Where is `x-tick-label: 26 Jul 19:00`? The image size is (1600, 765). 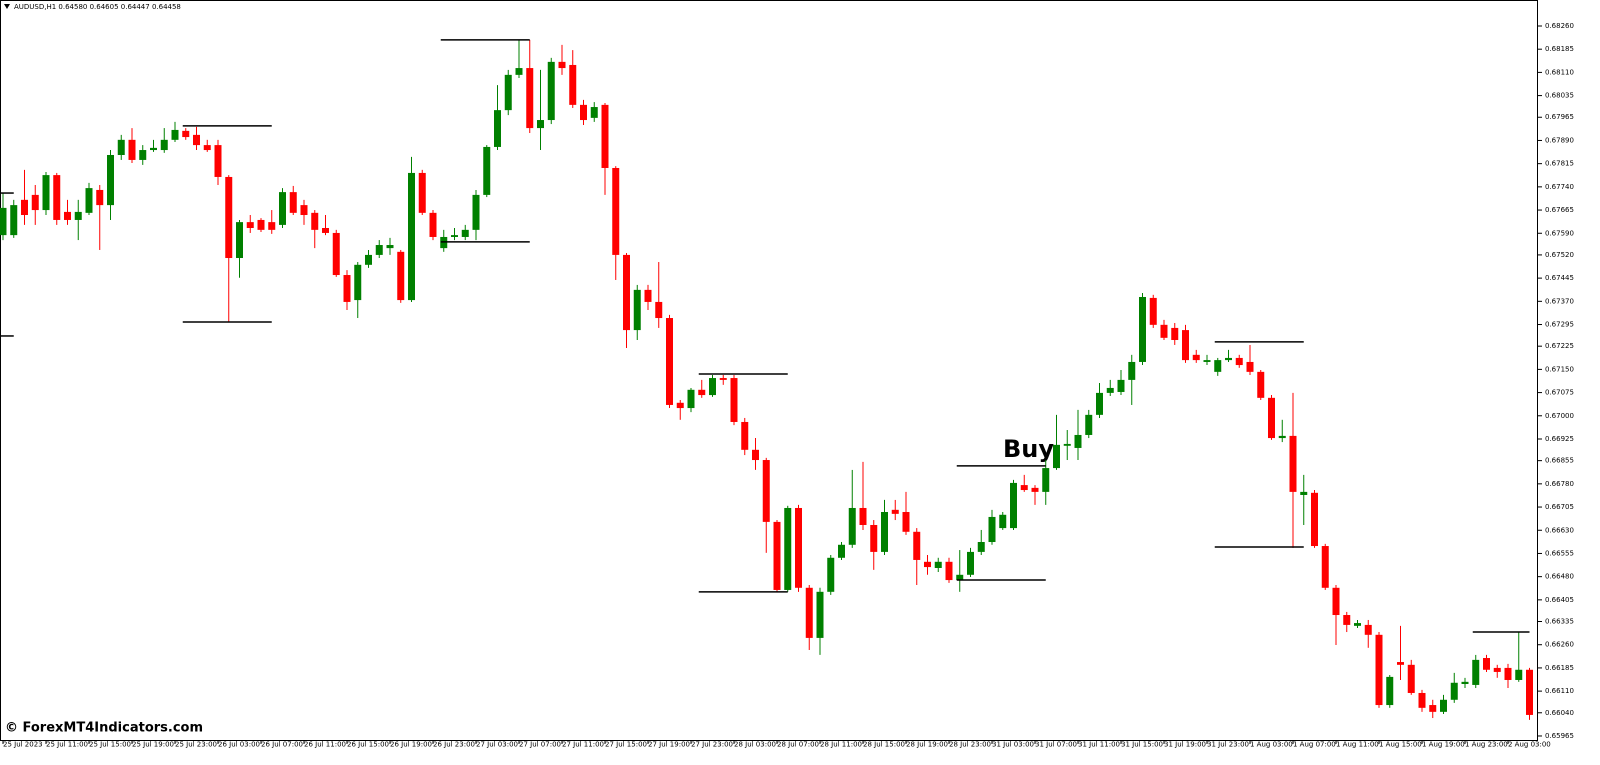 x-tick-label: 26 Jul 19:00 is located at coordinates (411, 745).